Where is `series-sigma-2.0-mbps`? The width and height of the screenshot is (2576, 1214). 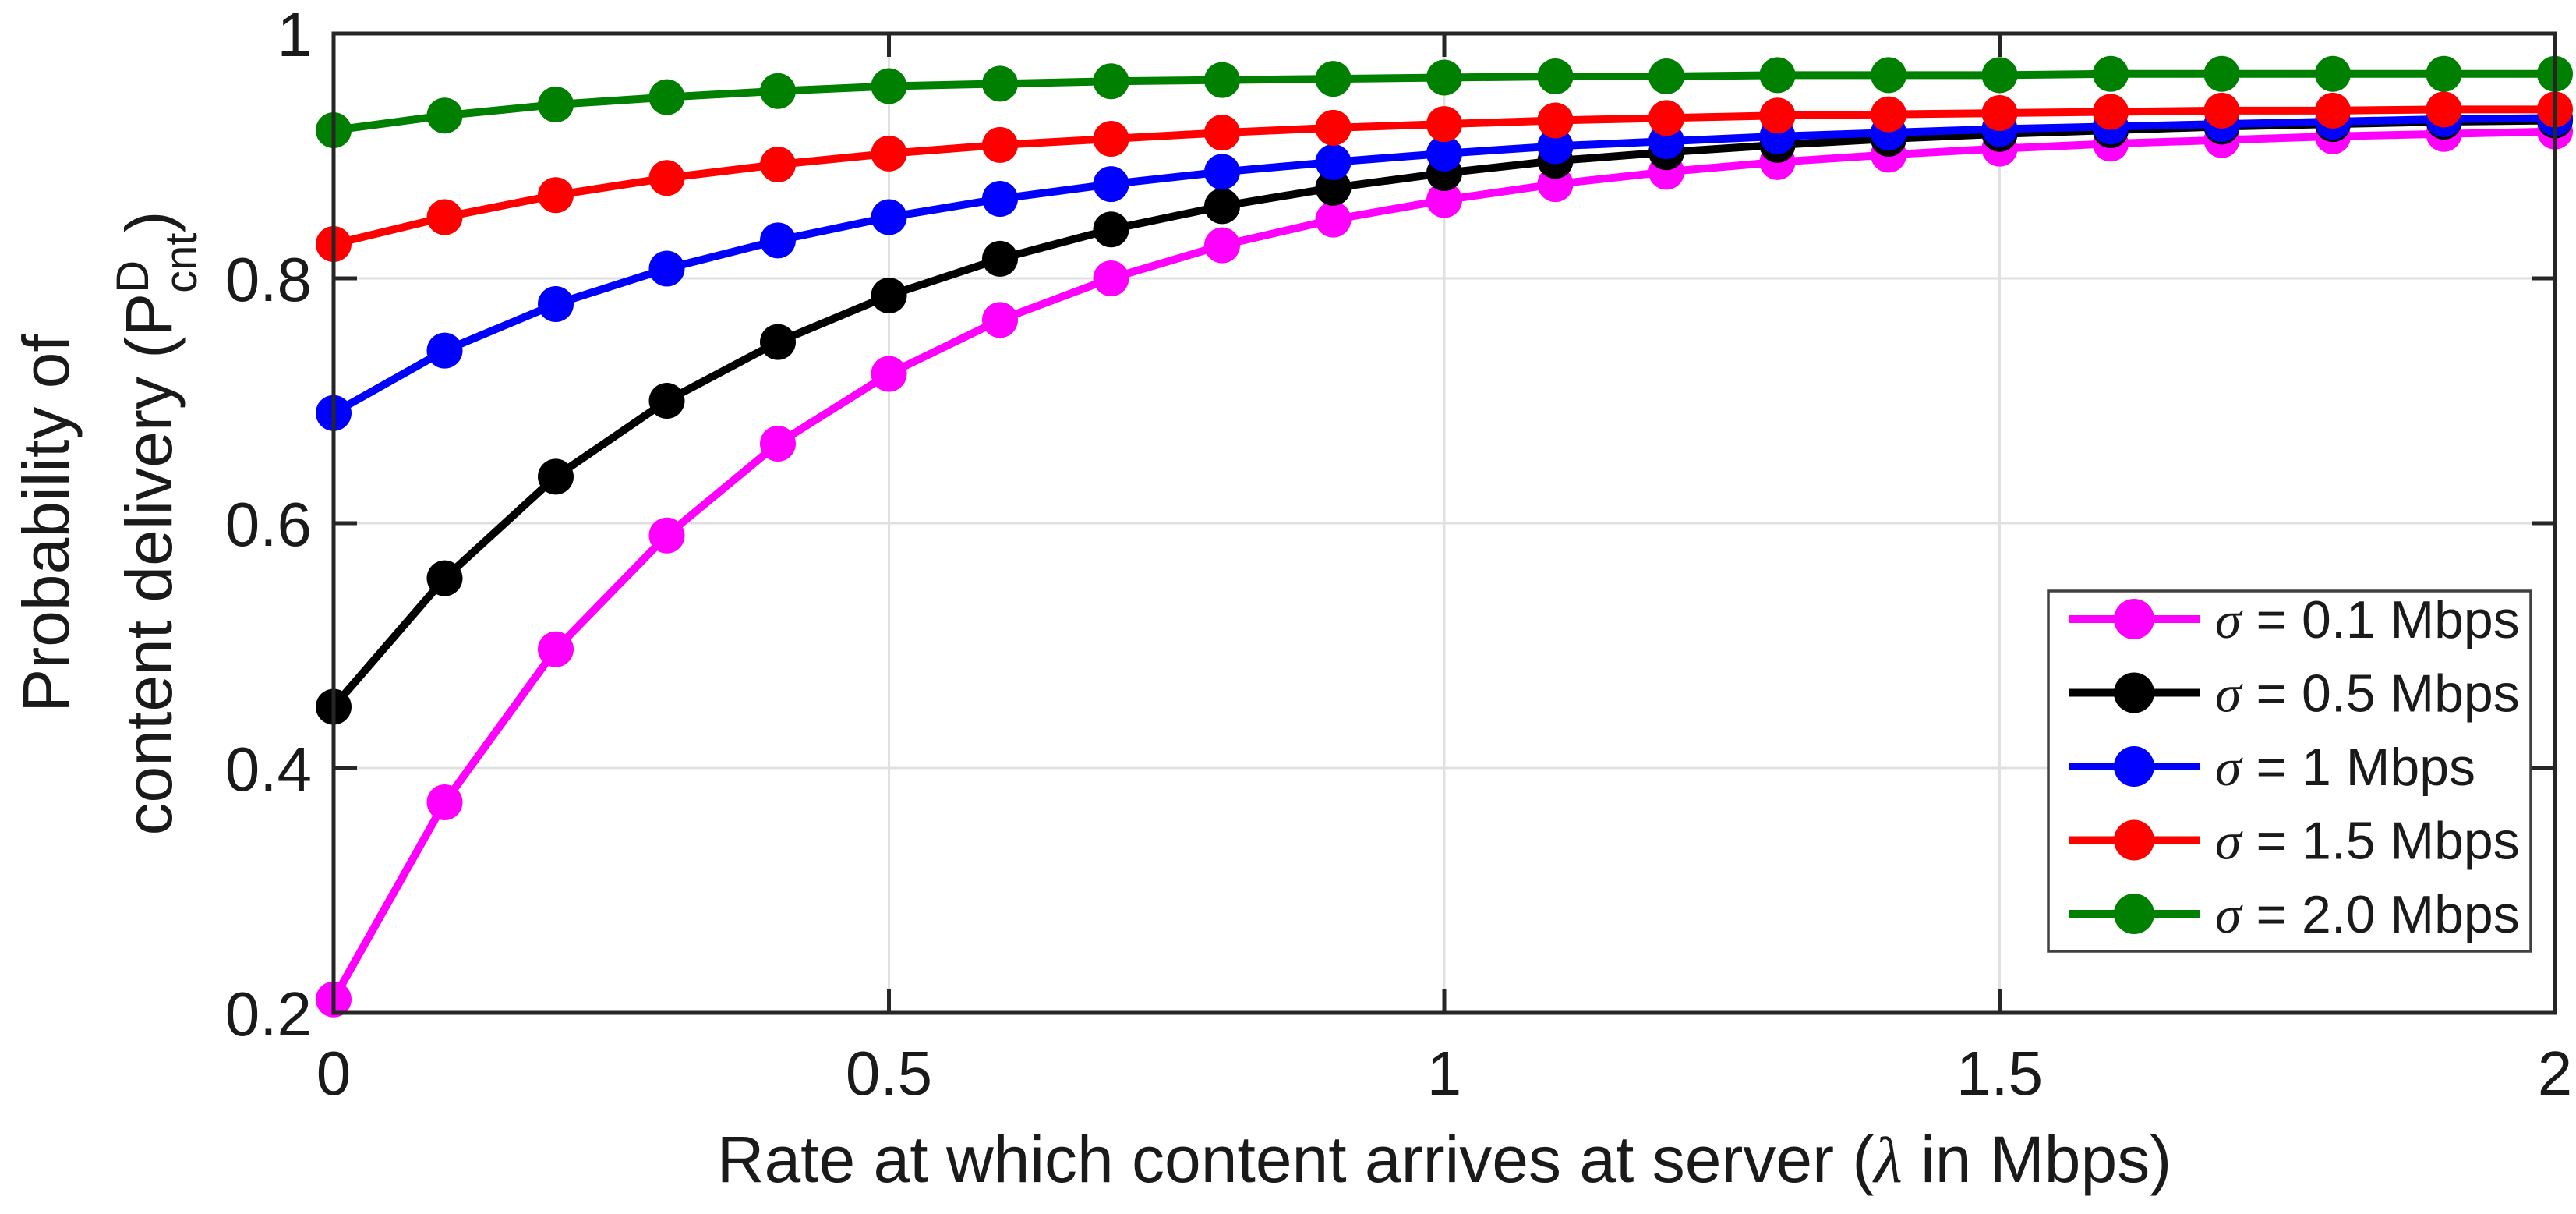 series-sigma-2.0-mbps is located at coordinates (1444, 102).